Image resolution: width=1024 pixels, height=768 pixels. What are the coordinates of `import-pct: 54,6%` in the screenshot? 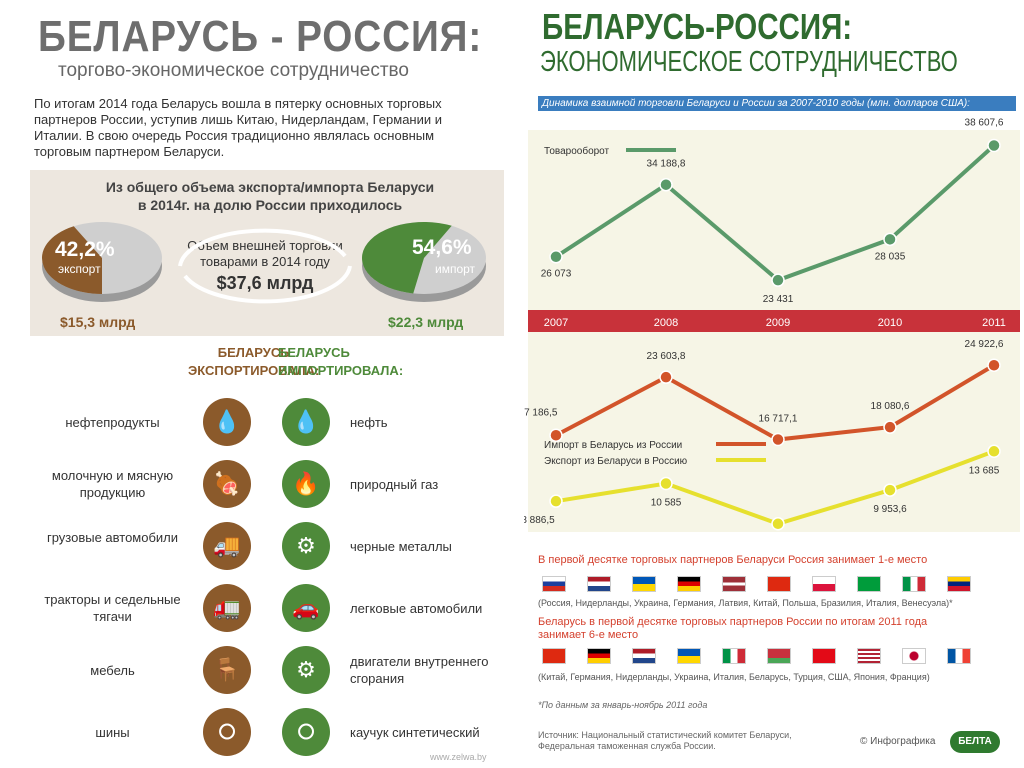 It's located at (442, 247).